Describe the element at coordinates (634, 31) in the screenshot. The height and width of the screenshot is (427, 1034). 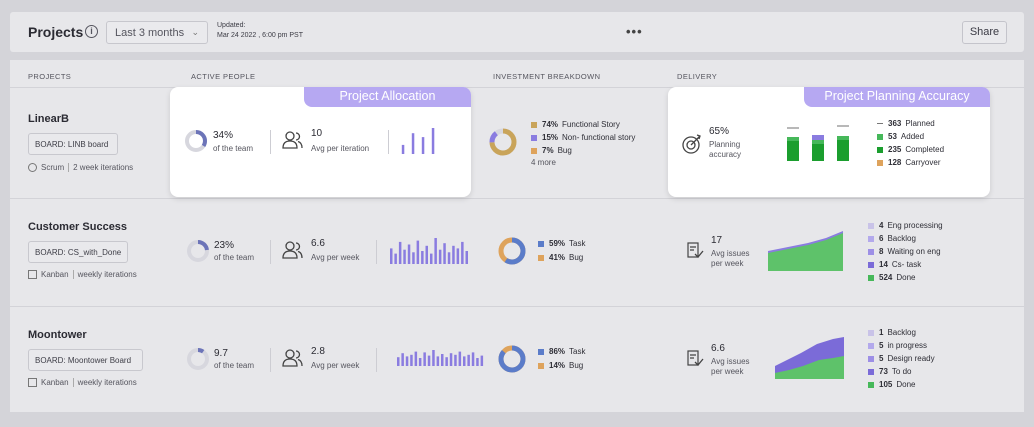
I see `more-options-icon: •••` at that location.